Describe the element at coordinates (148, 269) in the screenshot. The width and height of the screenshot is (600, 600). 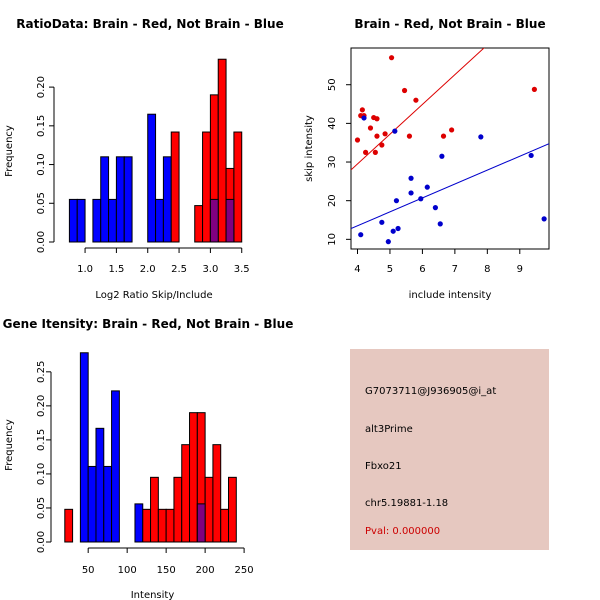
I see `chart1-x-tick-label: 2.0` at that location.